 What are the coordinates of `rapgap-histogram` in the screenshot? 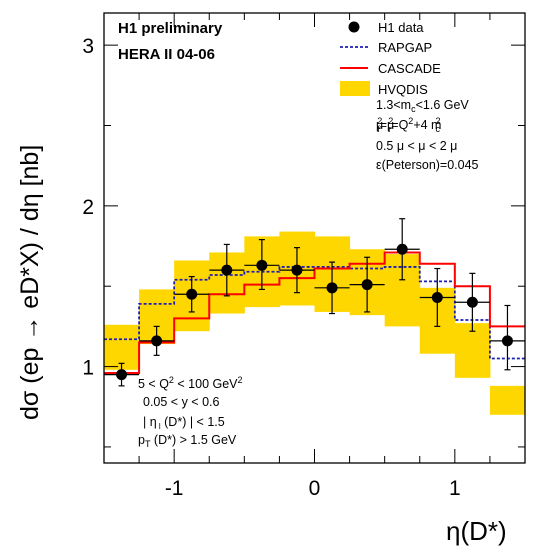 It's located at (314, 313).